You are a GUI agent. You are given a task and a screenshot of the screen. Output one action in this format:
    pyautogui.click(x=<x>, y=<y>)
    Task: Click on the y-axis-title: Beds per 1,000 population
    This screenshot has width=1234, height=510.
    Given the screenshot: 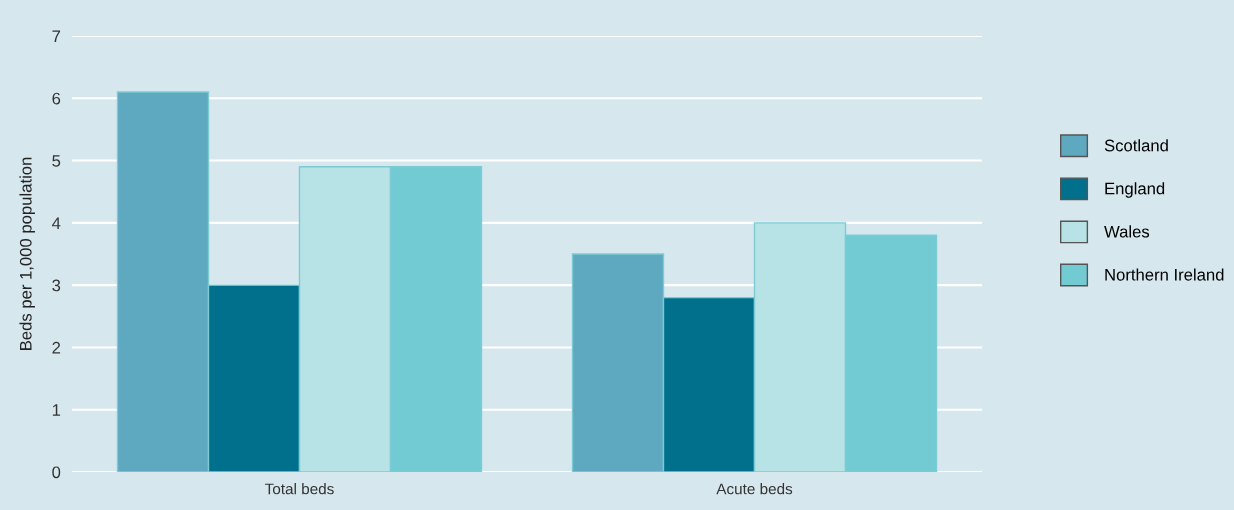 What is the action you would take?
    pyautogui.click(x=27, y=253)
    